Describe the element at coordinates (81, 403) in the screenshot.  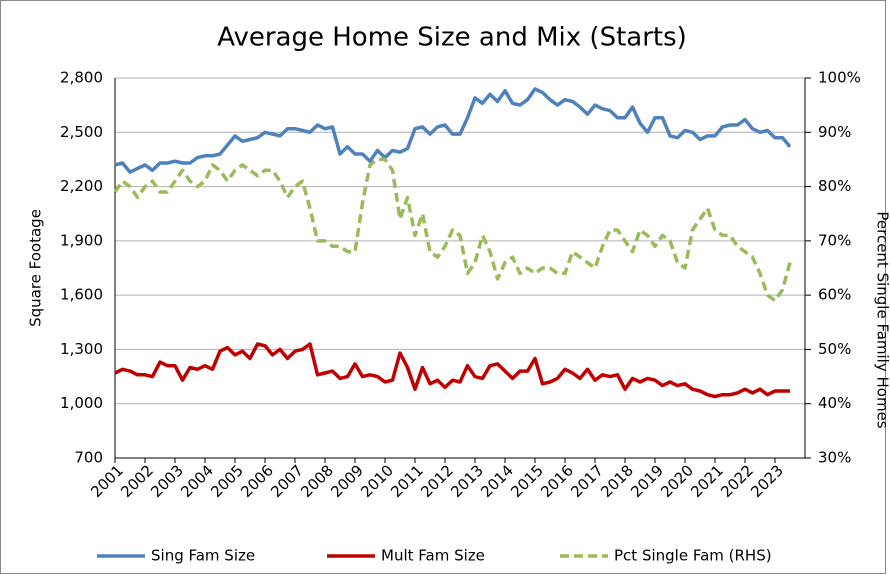
I see `y-tick-label: 1,000` at that location.